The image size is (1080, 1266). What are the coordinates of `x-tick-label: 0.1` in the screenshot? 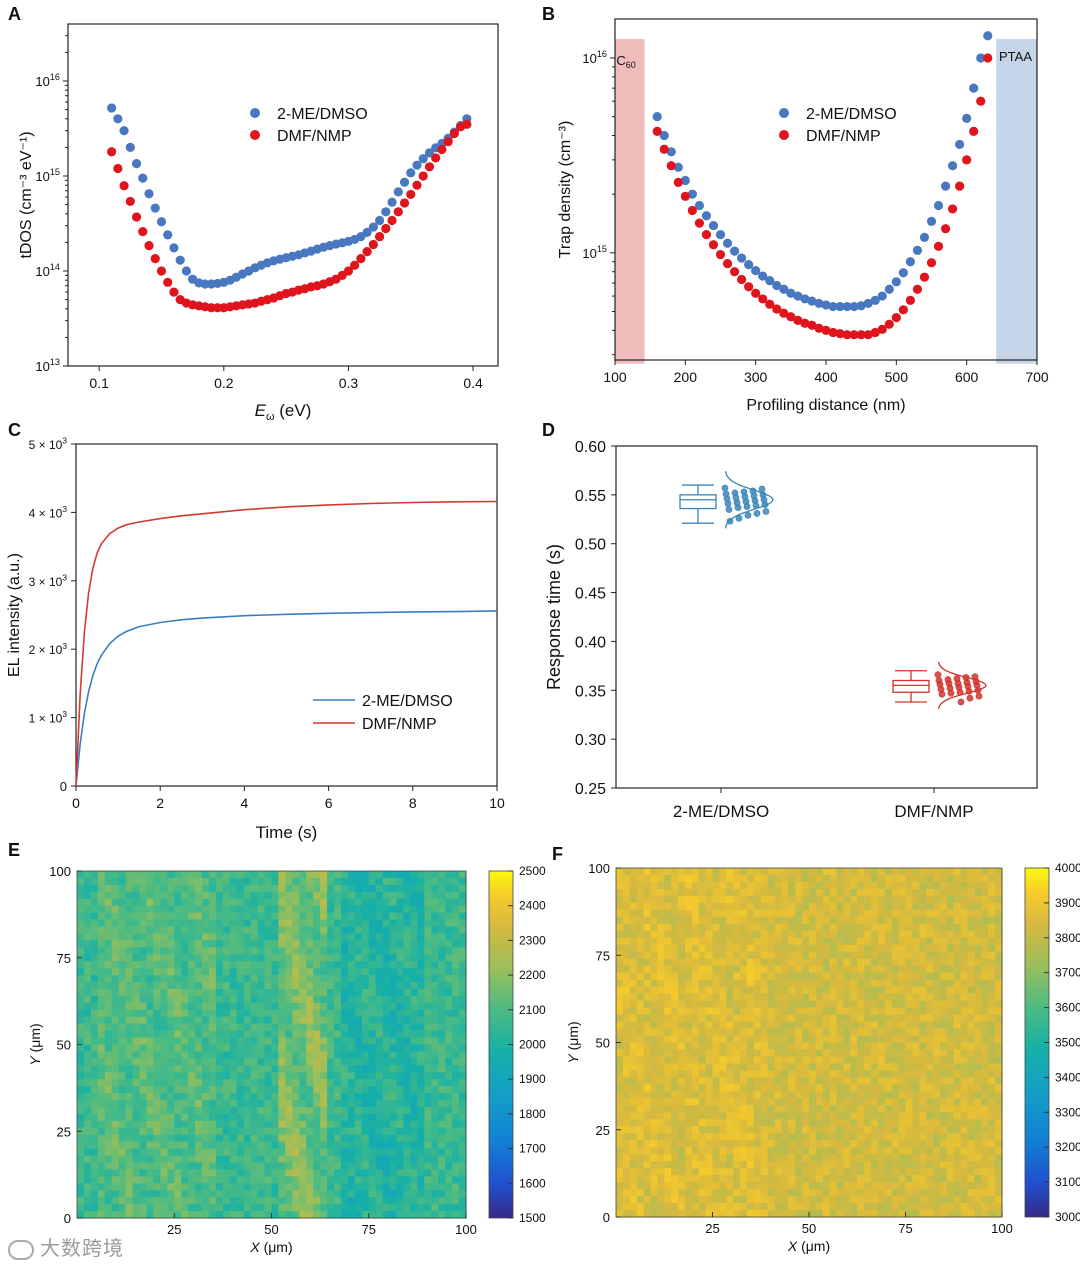 It's located at (99, 383).